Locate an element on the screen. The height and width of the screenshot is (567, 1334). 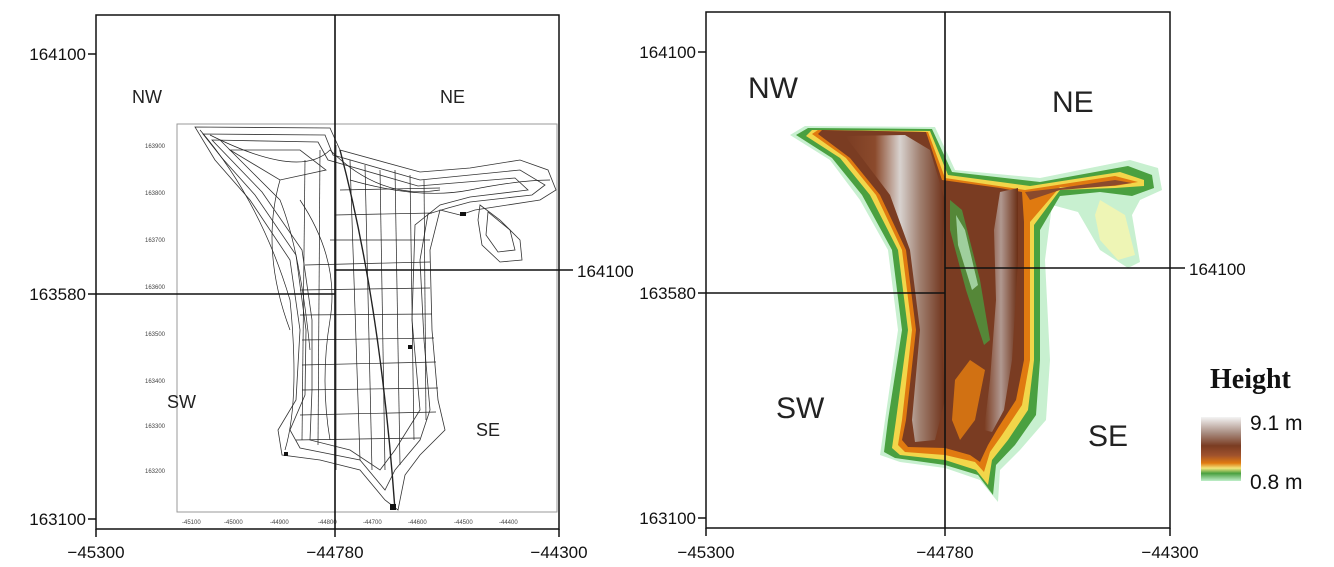
right-x-tick-right: −44300 is located at coordinates (1169, 552).